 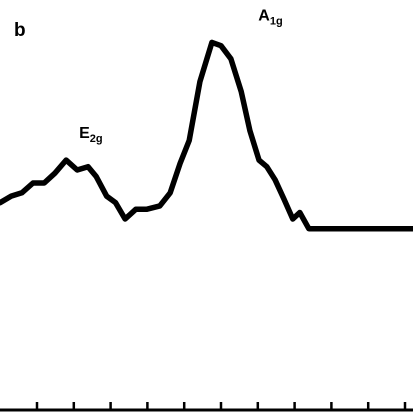 I want to click on peak-label-0: E2g, so click(x=91, y=135).